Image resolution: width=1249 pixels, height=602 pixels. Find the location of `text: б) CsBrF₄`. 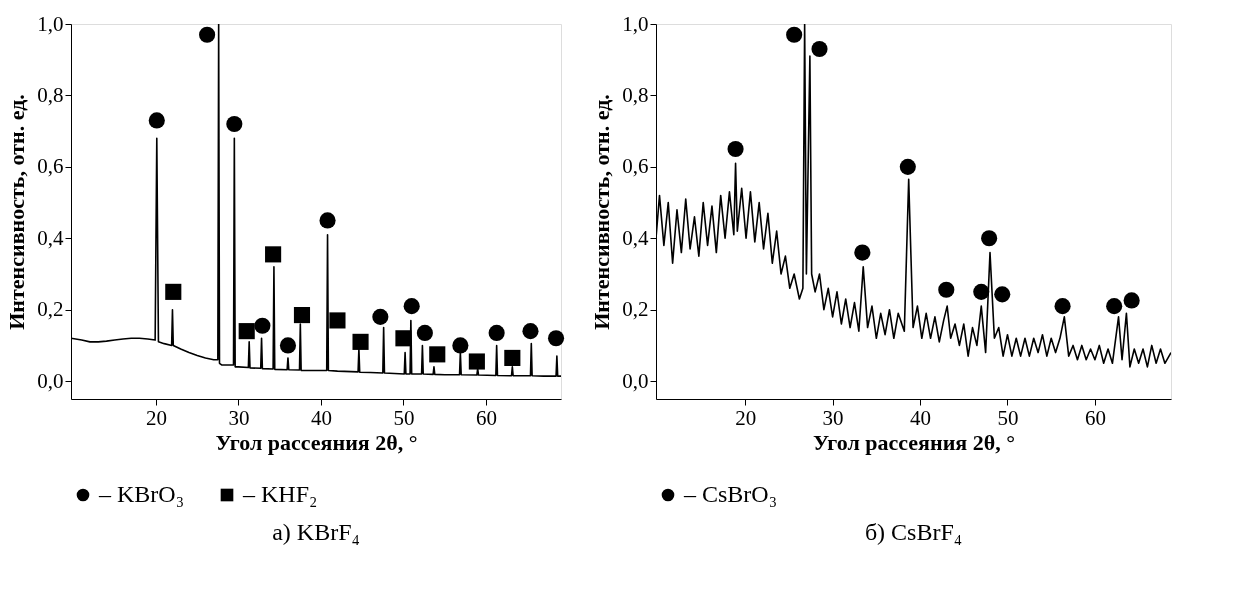

text: б) CsBrF₄ is located at coordinates (913, 532).